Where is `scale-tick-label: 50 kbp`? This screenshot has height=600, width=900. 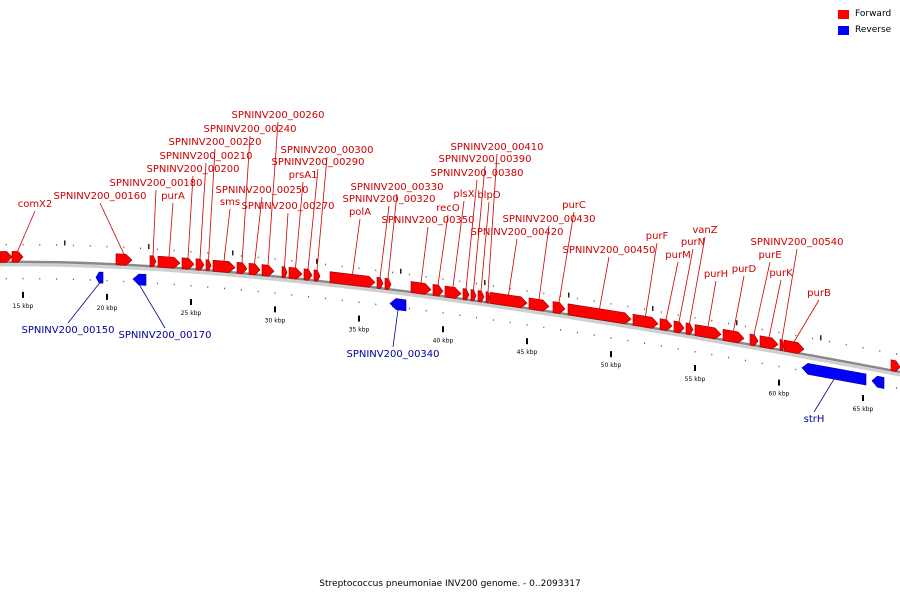 scale-tick-label: 50 kbp is located at coordinates (611, 365).